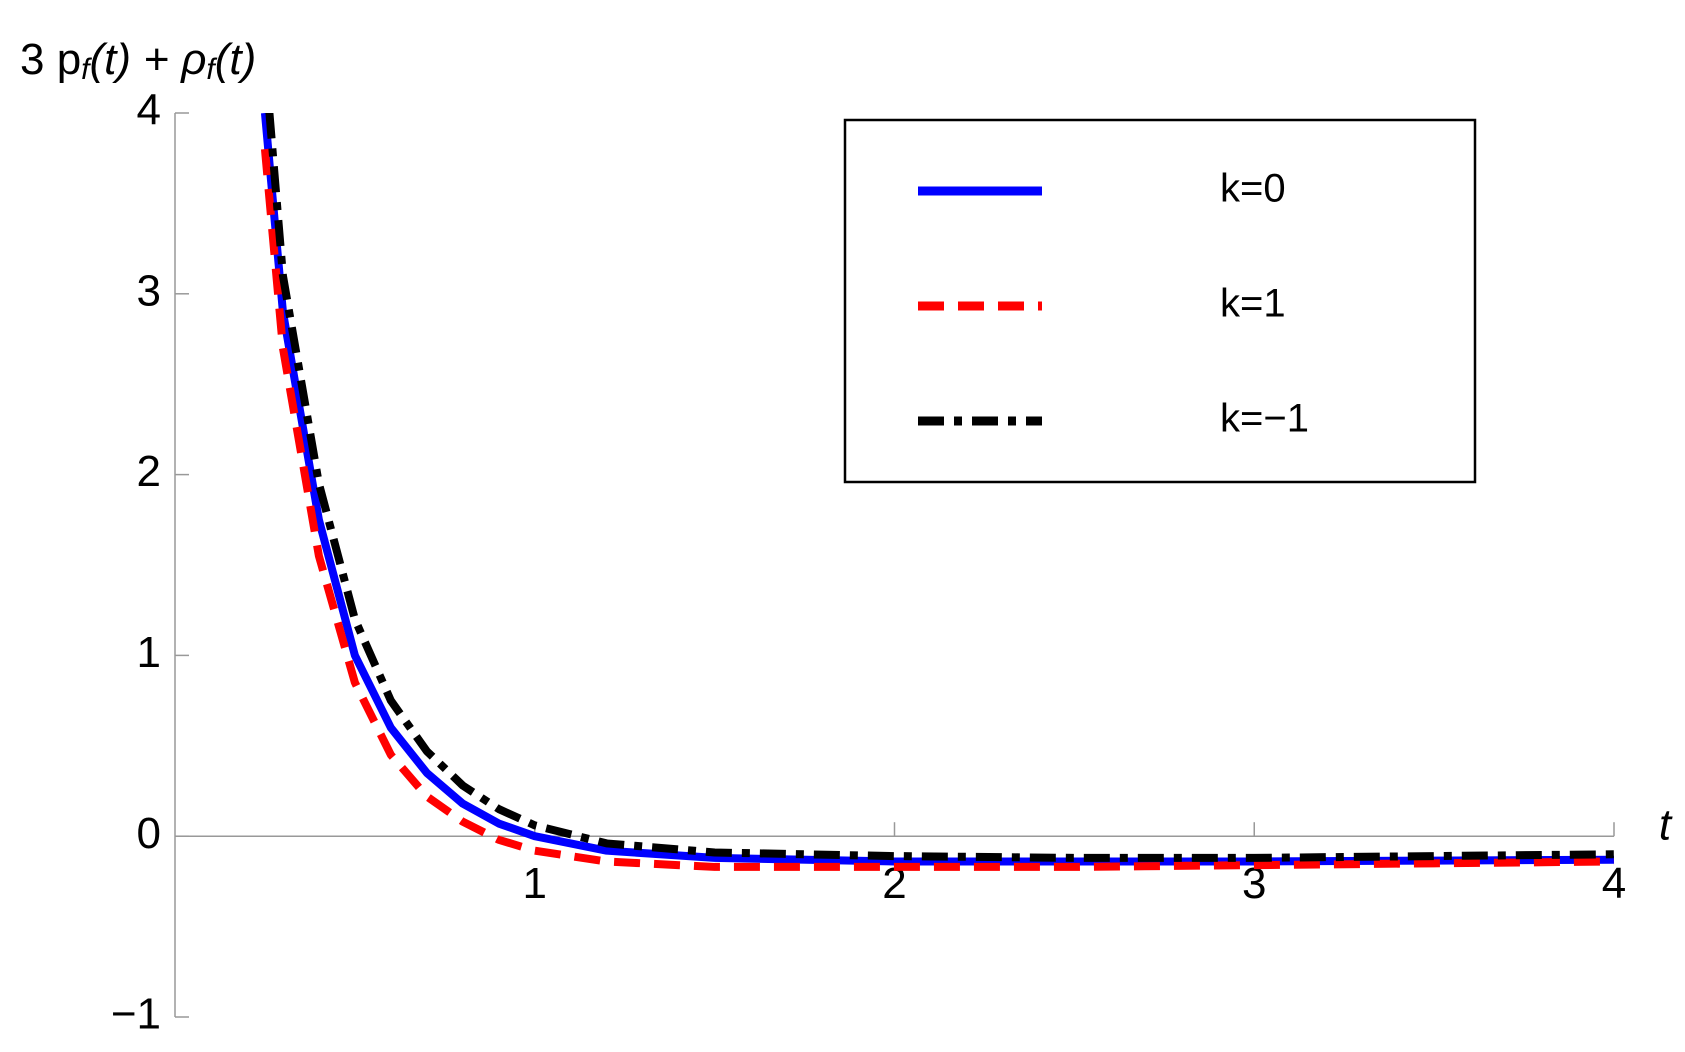 The height and width of the screenshot is (1052, 1685). Describe the element at coordinates (149, 290) in the screenshot. I see `y-tick-label: 3` at that location.